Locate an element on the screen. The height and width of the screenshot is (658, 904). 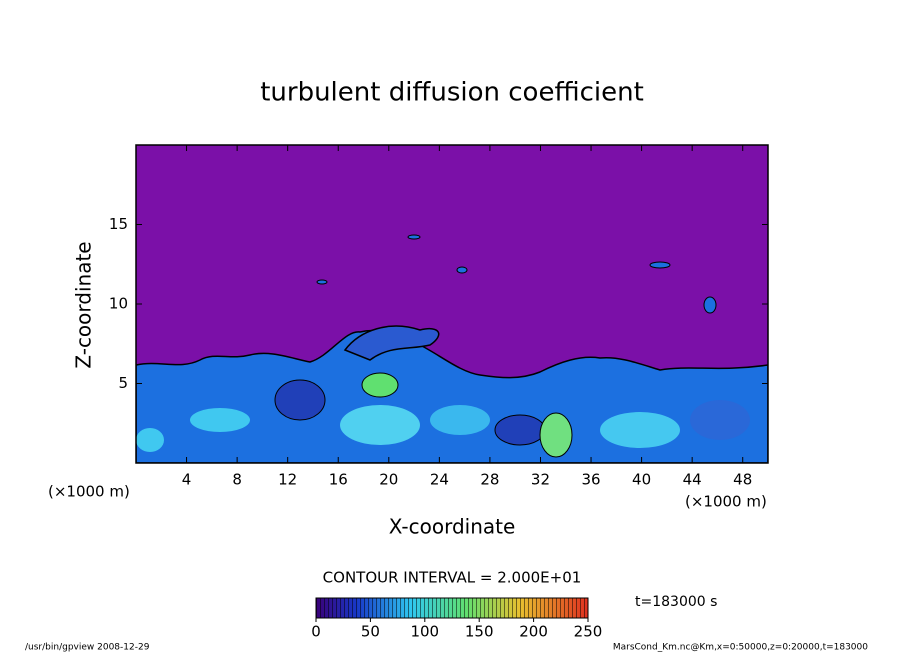
time-label: t=183000 s is located at coordinates (676, 602).